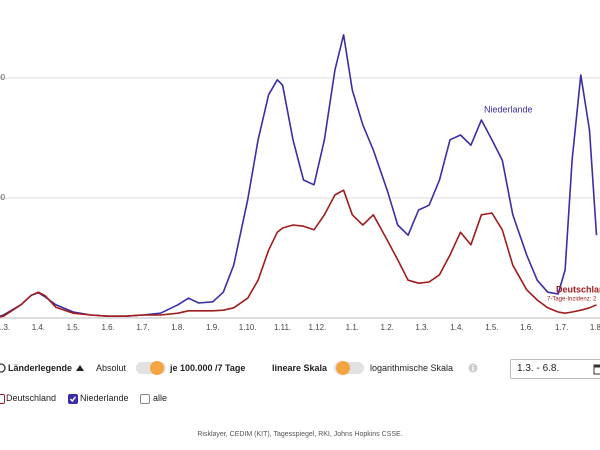 This screenshot has height=450, width=600. Describe the element at coordinates (248, 327) in the screenshot. I see `x-tick-label: 1.10.` at that location.